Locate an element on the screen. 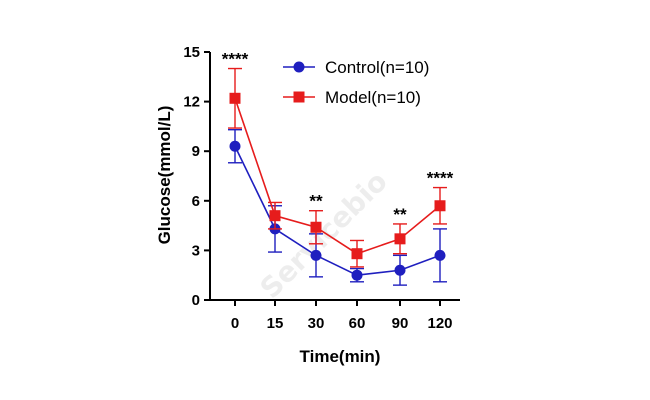 The width and height of the screenshot is (650, 400). y-tick-label: 12 is located at coordinates (191, 102).